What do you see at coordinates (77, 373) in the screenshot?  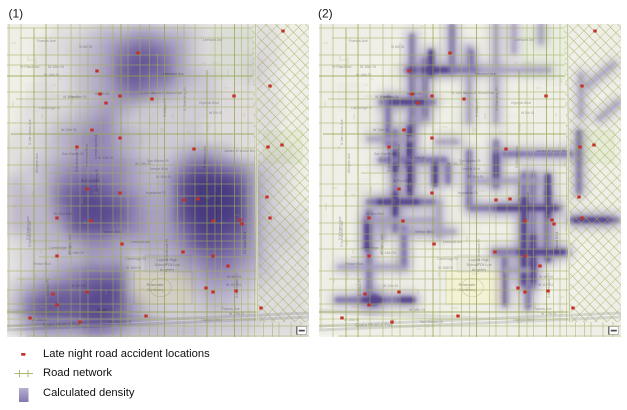 I see `svg-text: Road network` at bounding box center [77, 373].